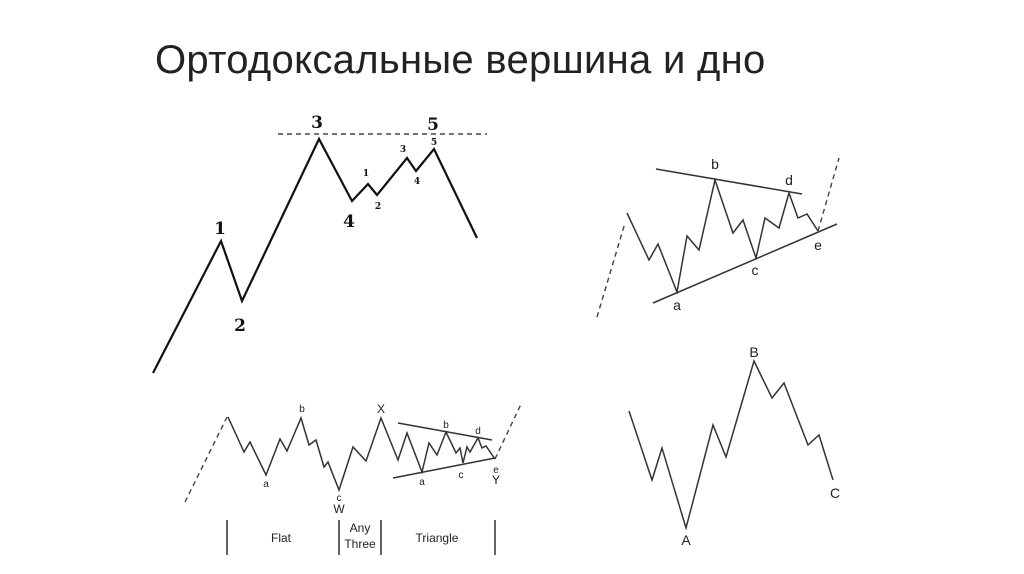 Image resolution: width=1024 pixels, height=574 pixels. Describe the element at coordinates (206, 459) in the screenshot. I see `combo-entry-dashed-line` at that location.